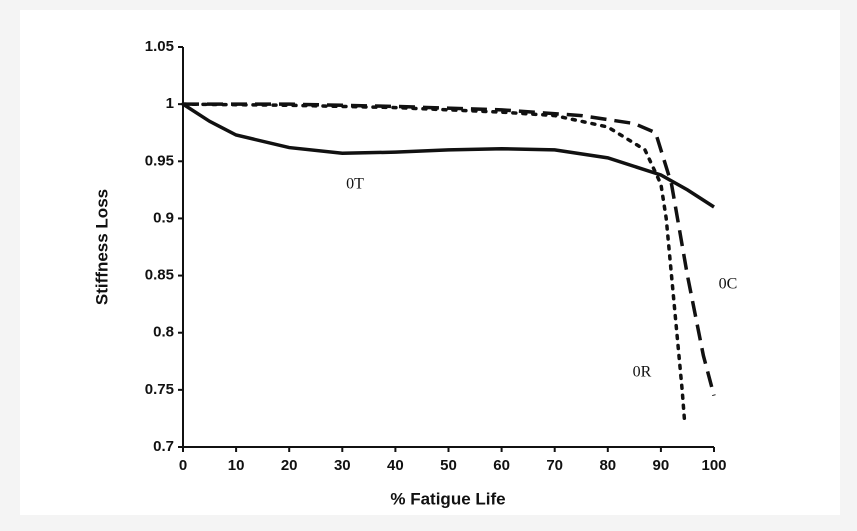  I want to click on x-tick-label: 20, so click(289, 465).